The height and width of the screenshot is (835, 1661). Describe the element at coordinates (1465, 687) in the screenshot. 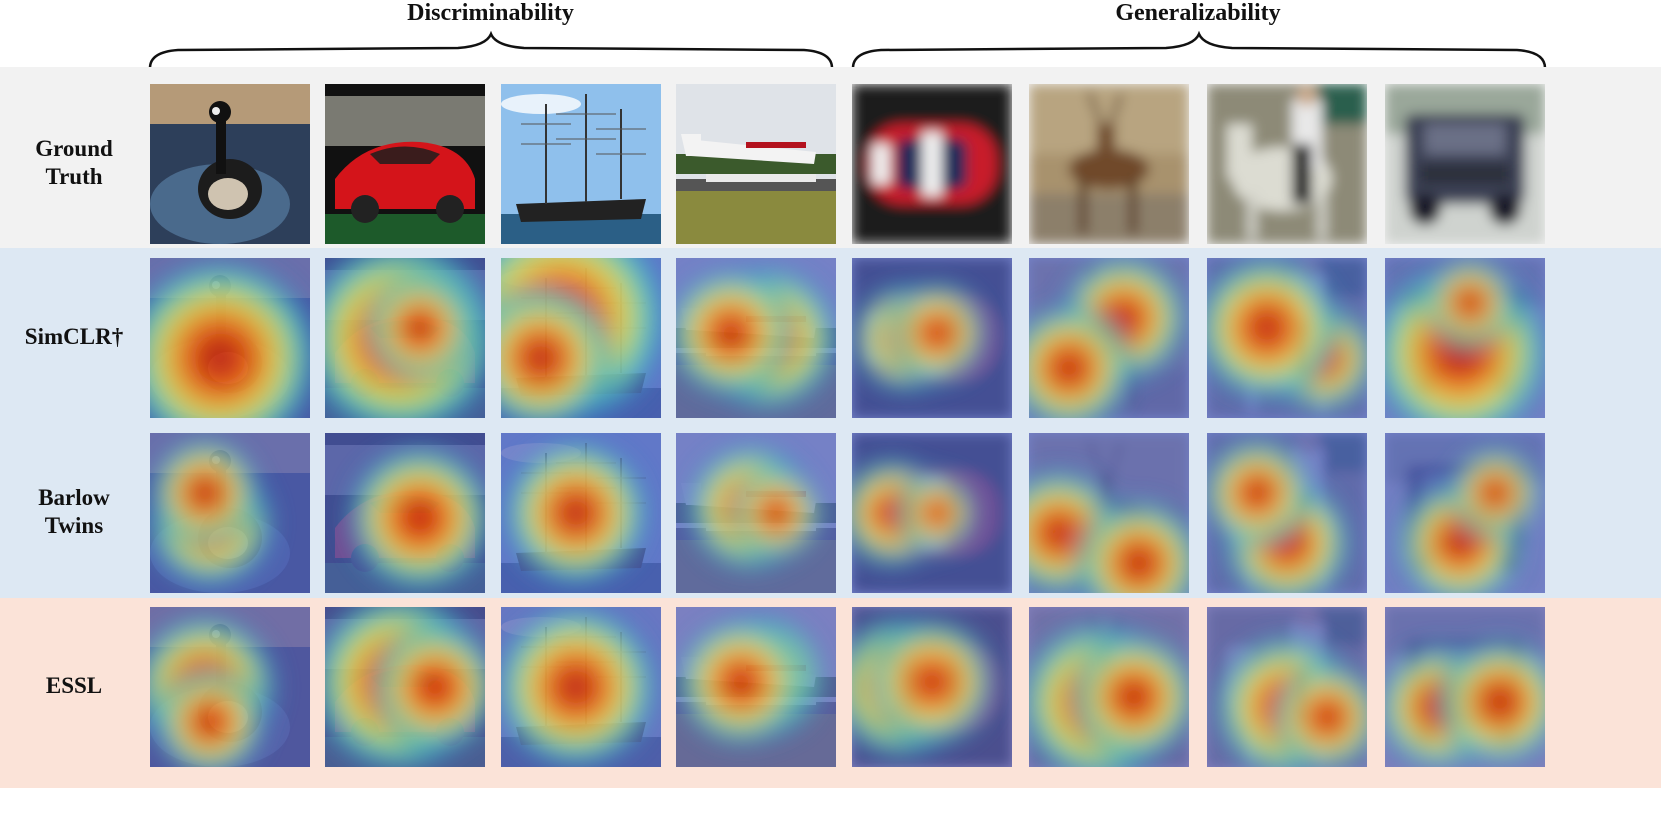

I see `panel-essl-truck` at that location.